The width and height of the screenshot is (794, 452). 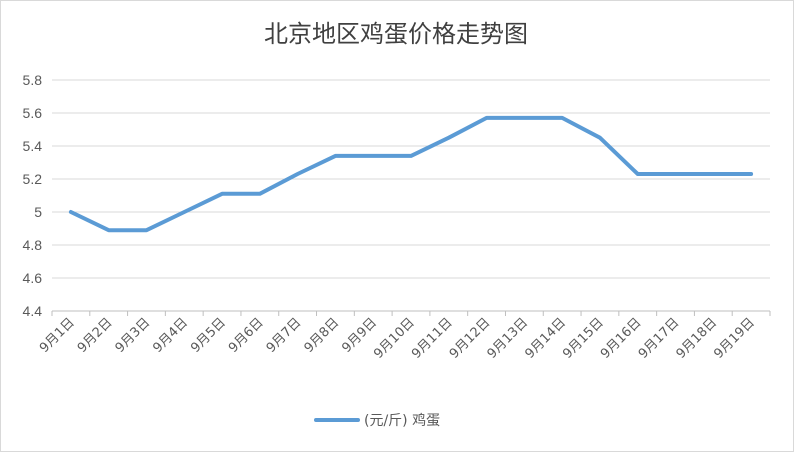 What do you see at coordinates (33, 146) in the screenshot?
I see `y-tick-label: 5.4` at bounding box center [33, 146].